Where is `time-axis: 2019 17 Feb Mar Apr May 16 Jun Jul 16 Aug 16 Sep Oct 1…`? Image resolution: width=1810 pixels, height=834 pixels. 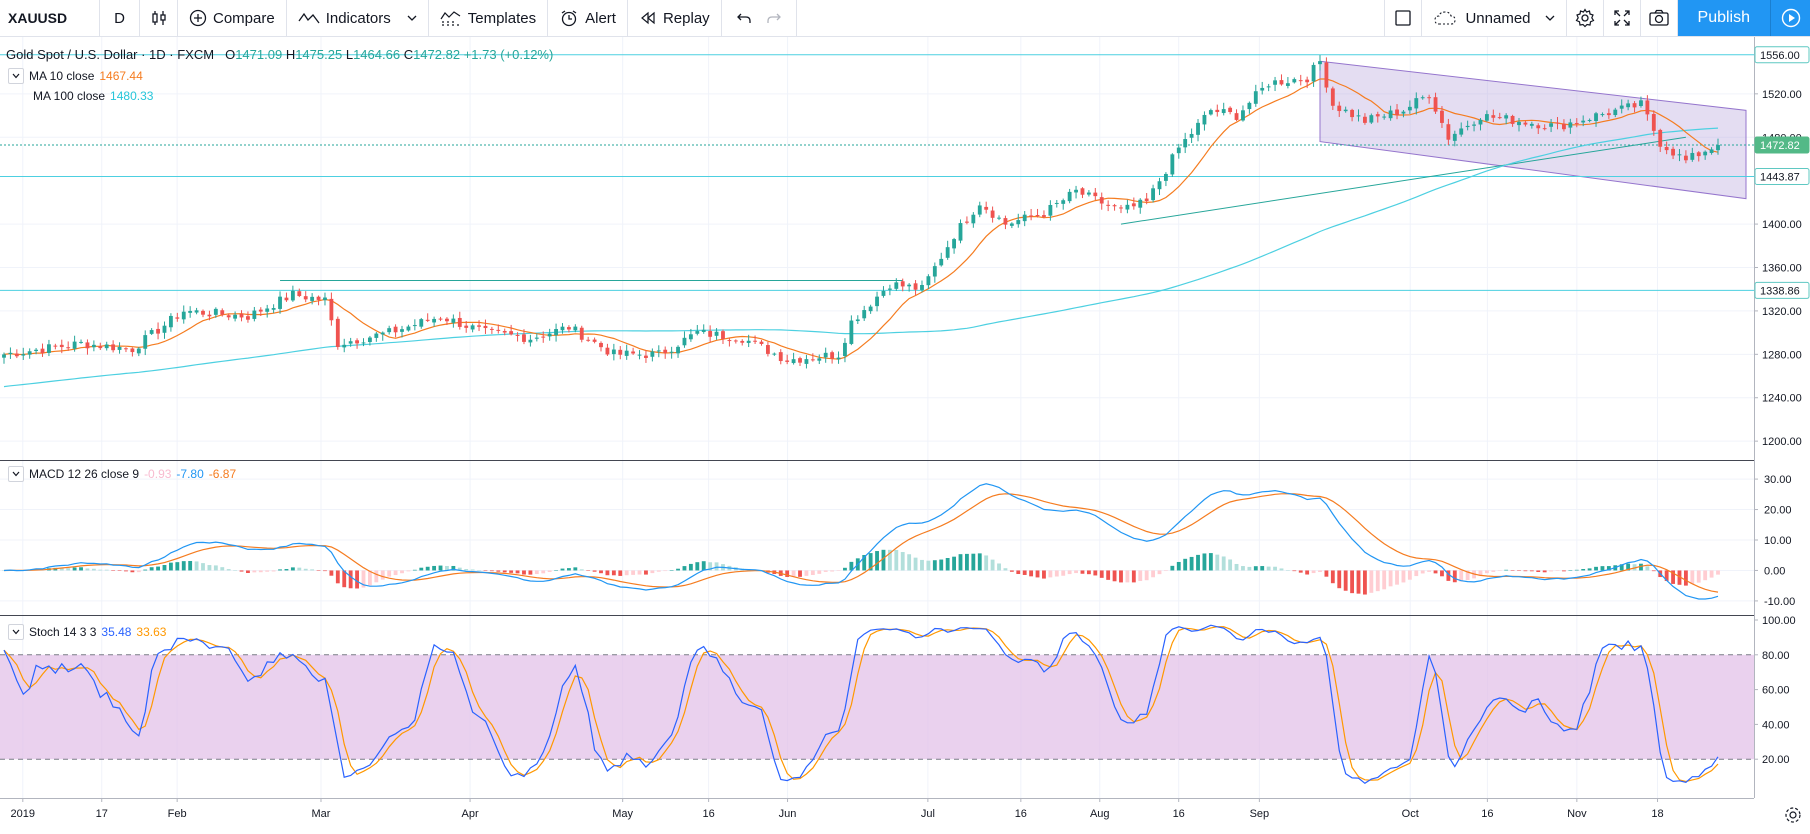
time-axis: 2019 17 Feb Mar Apr May 16 Jun Jul 16 Aug 16 Sep Oct 1… is located at coordinates (905, 816).